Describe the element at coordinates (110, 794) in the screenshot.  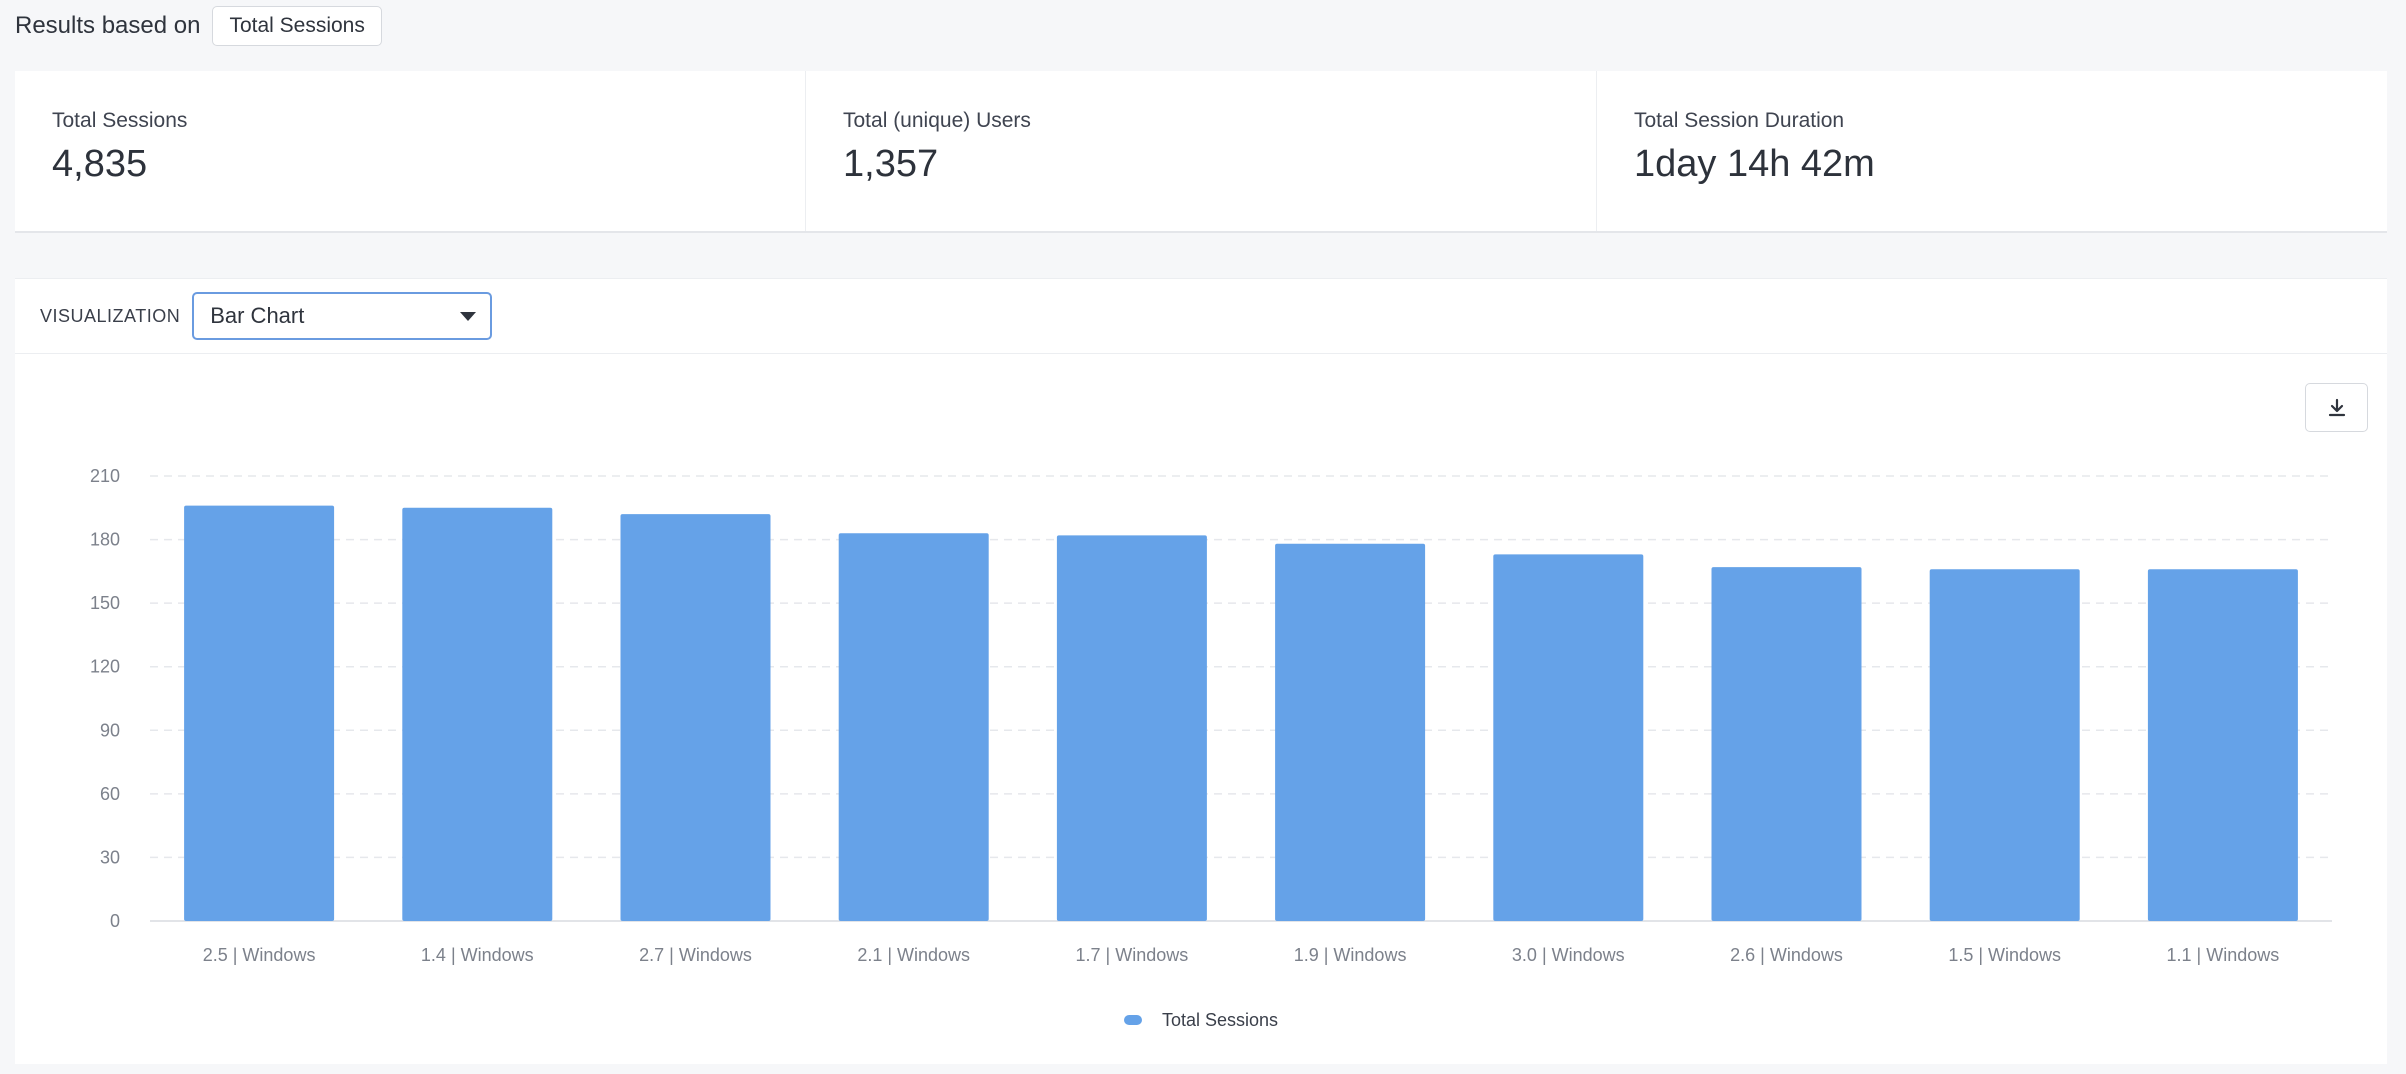
I see `y-tick-label: 60` at that location.